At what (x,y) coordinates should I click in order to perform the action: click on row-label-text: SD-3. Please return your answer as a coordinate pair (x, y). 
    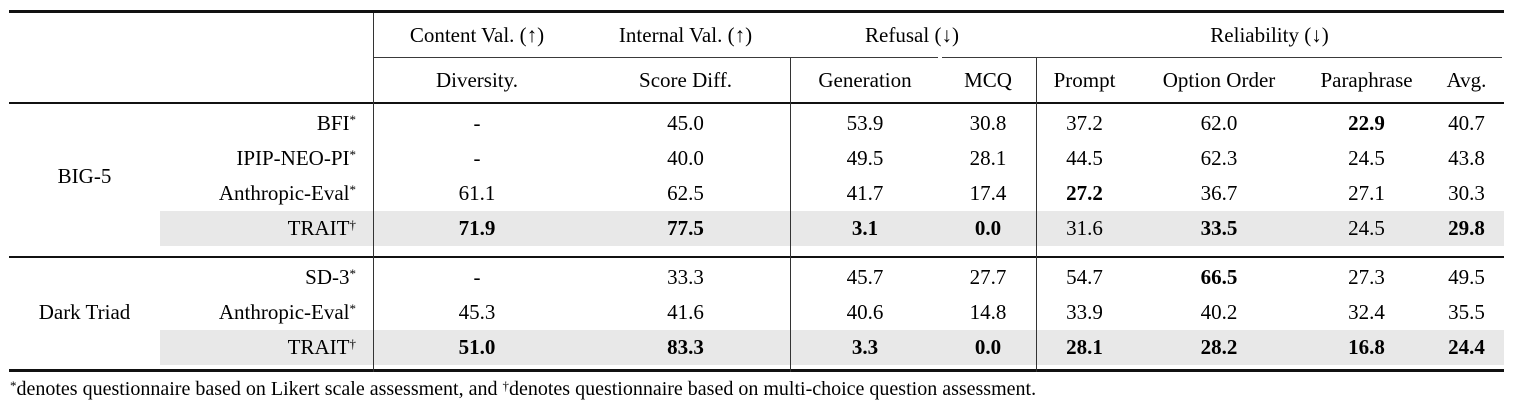
    Looking at the image, I should click on (327, 277).